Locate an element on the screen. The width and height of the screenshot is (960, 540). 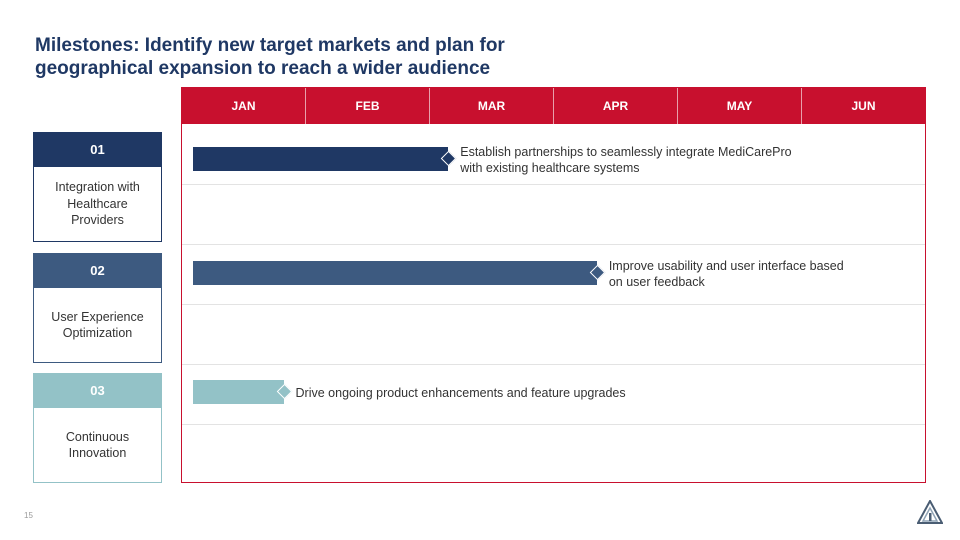
month-header: JAN FEB MAR APR MAY JUN is located at coordinates (553, 106).